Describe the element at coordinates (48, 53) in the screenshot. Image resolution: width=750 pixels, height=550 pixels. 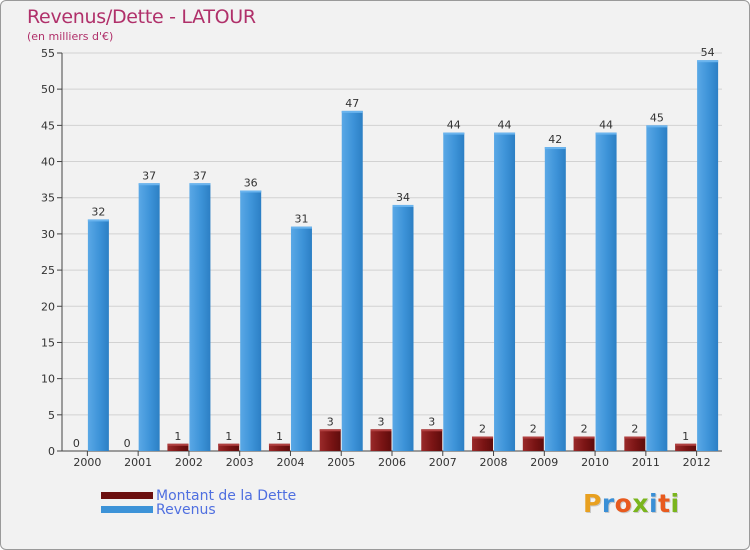
I see `y-tick-label: 55` at that location.